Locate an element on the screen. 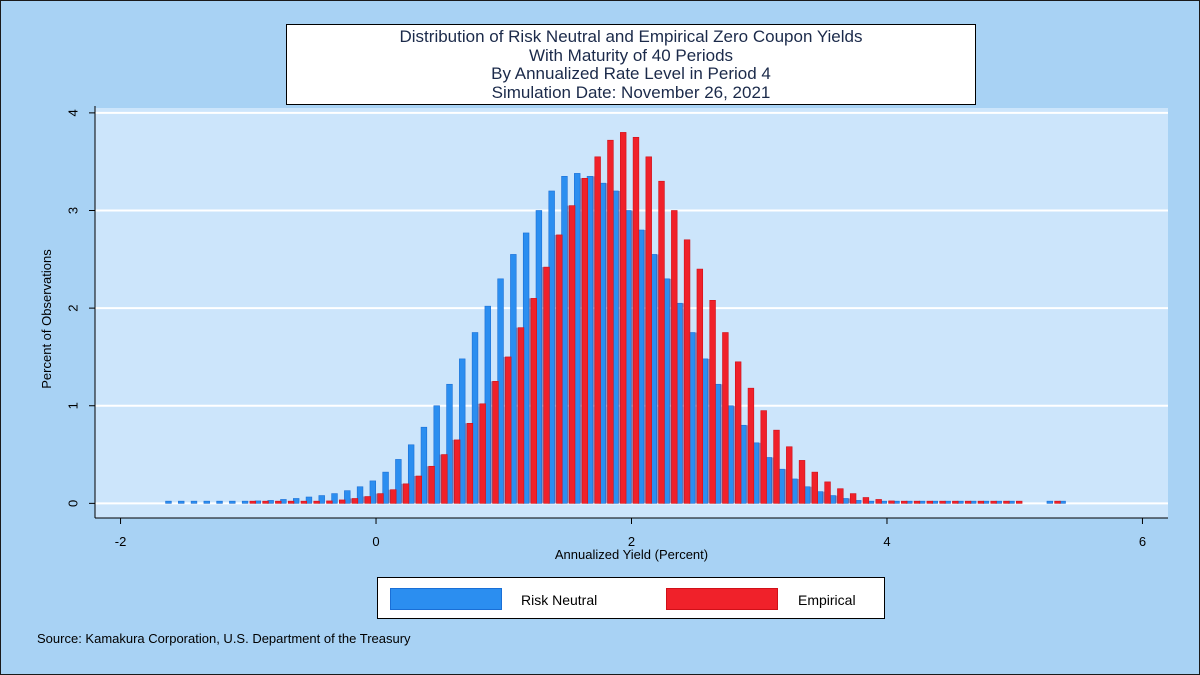 The image size is (1200, 675). y-axis-title: Percent of Observations is located at coordinates (46, 319).